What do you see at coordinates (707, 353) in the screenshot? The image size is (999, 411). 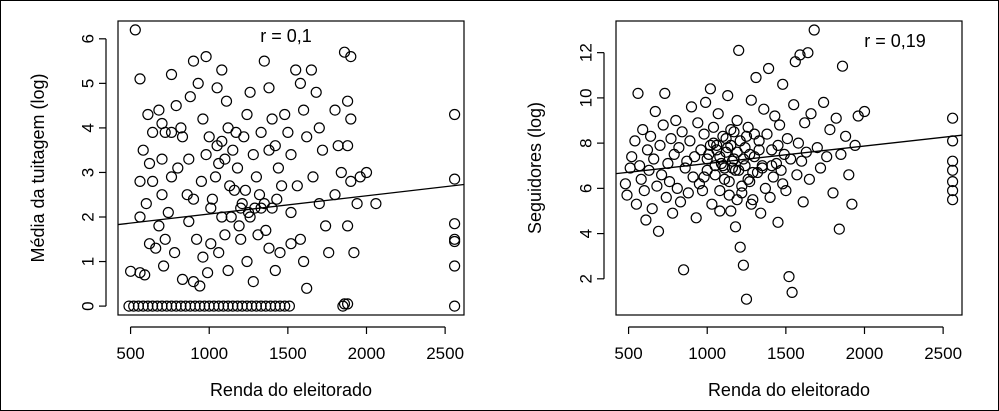 I see `x-tick-label: 1000` at bounding box center [707, 353].